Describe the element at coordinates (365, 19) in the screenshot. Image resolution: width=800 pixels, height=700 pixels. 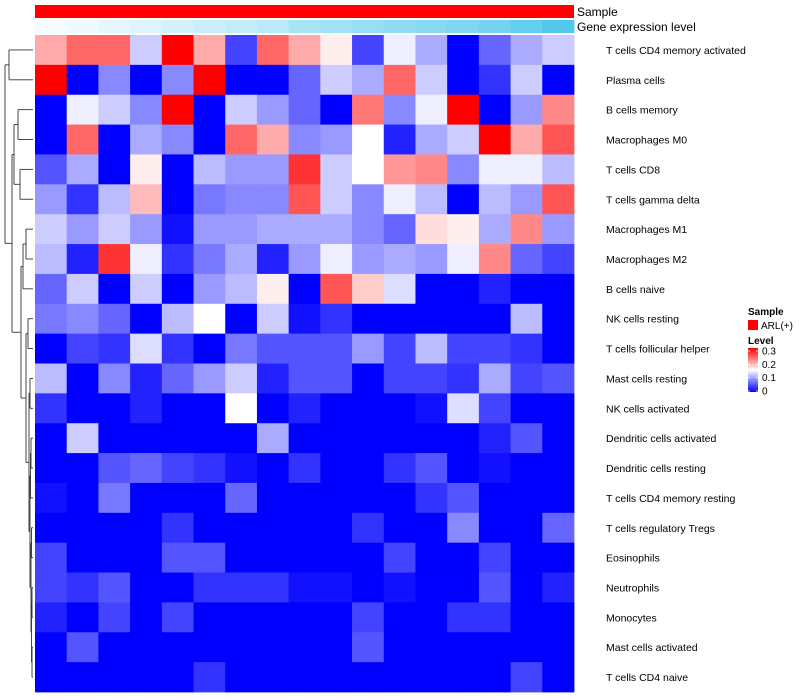
I see `top-annotations: Sample Gene expression level` at that location.